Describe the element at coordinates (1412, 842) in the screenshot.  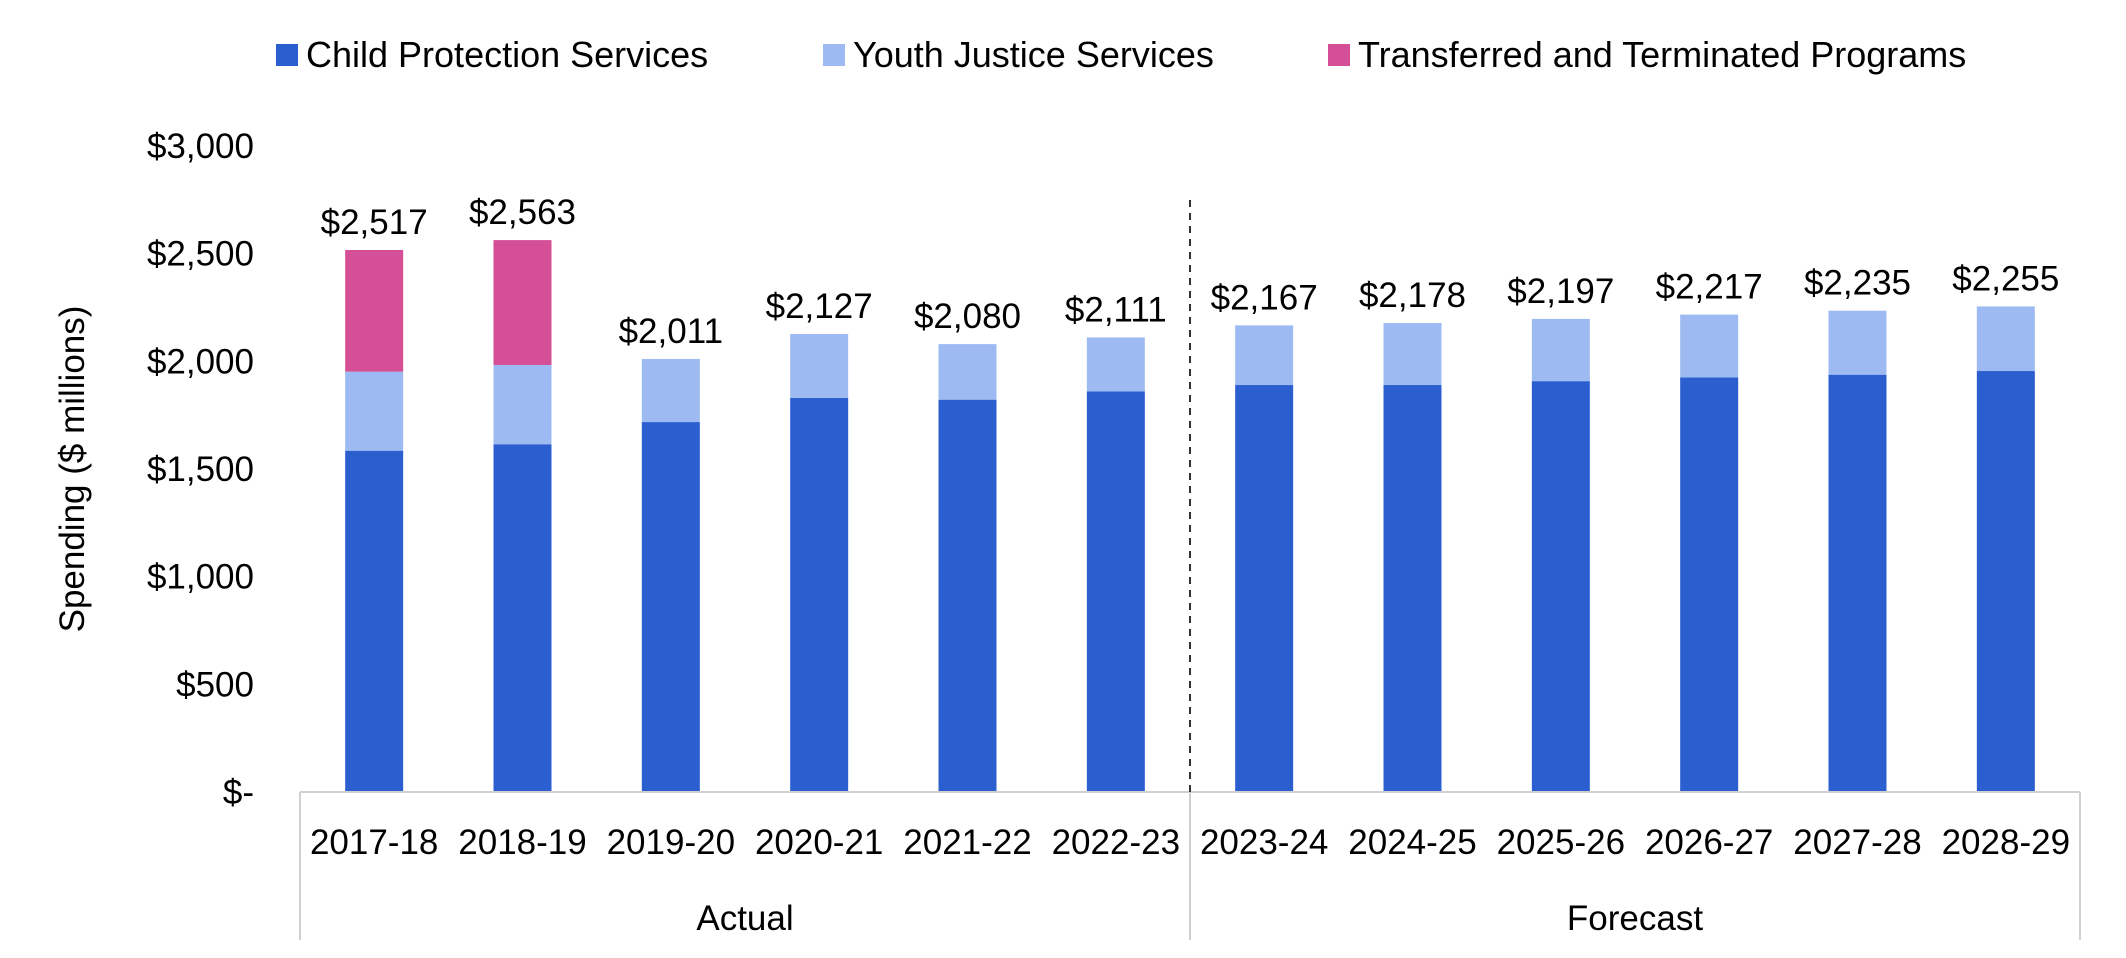
I see `x-tick-label: 2024-25` at that location.